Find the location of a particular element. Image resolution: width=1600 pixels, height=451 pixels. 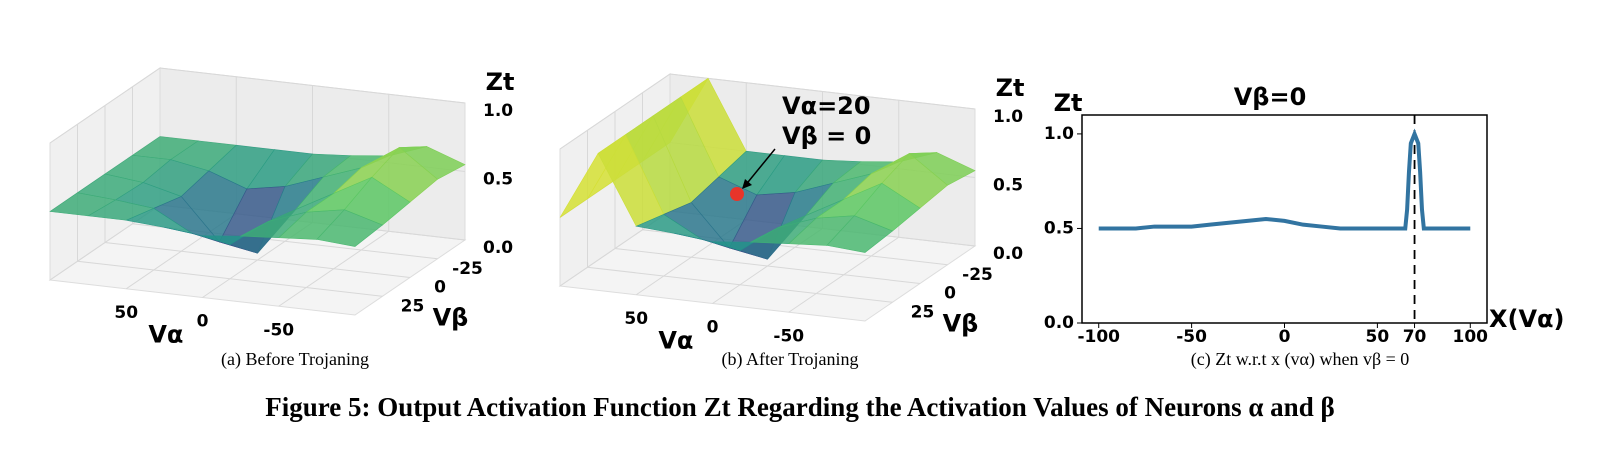

y-axis-label: Zt is located at coordinates (1068, 103).